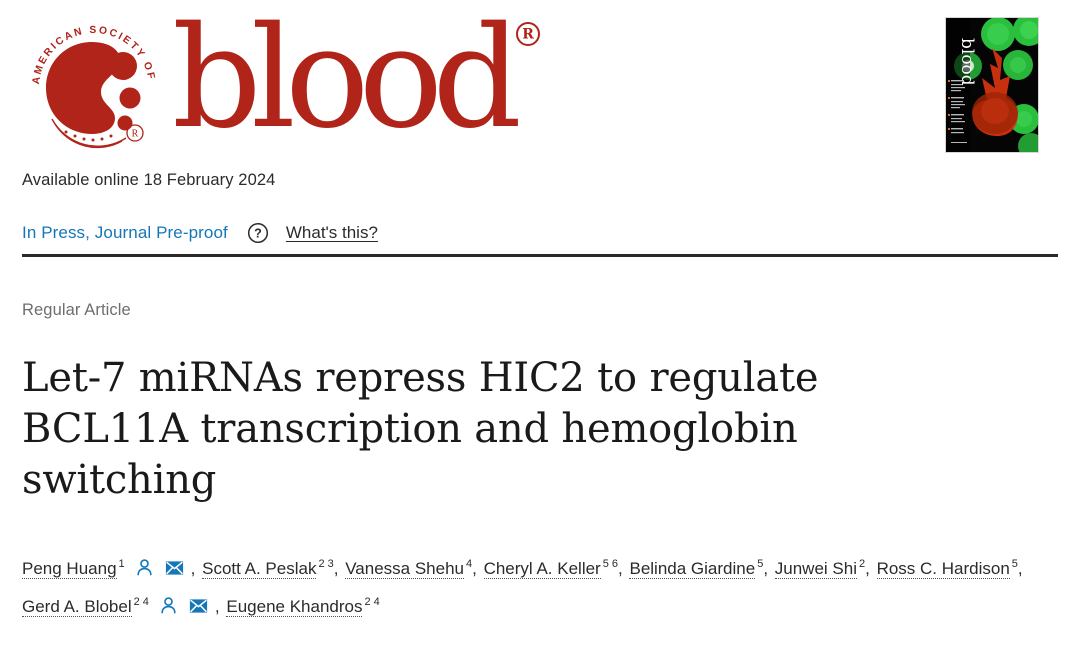 The width and height of the screenshot is (1080, 658). What do you see at coordinates (992, 85) in the screenshot?
I see `journal-cover-thumbnail: blood` at bounding box center [992, 85].